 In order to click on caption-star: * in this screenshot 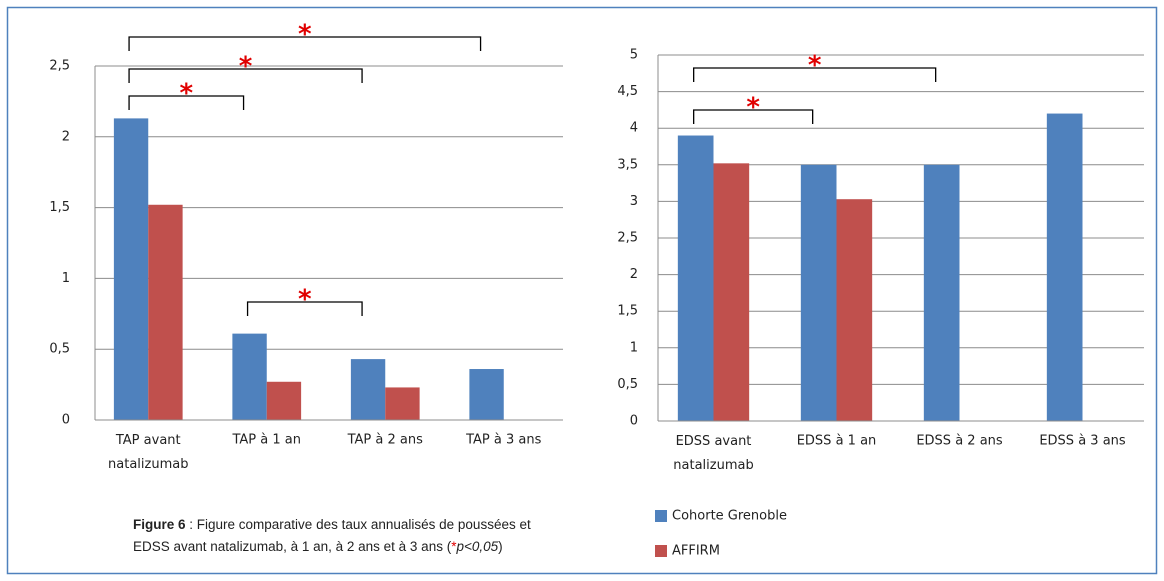, I will do `click(454, 546)`.